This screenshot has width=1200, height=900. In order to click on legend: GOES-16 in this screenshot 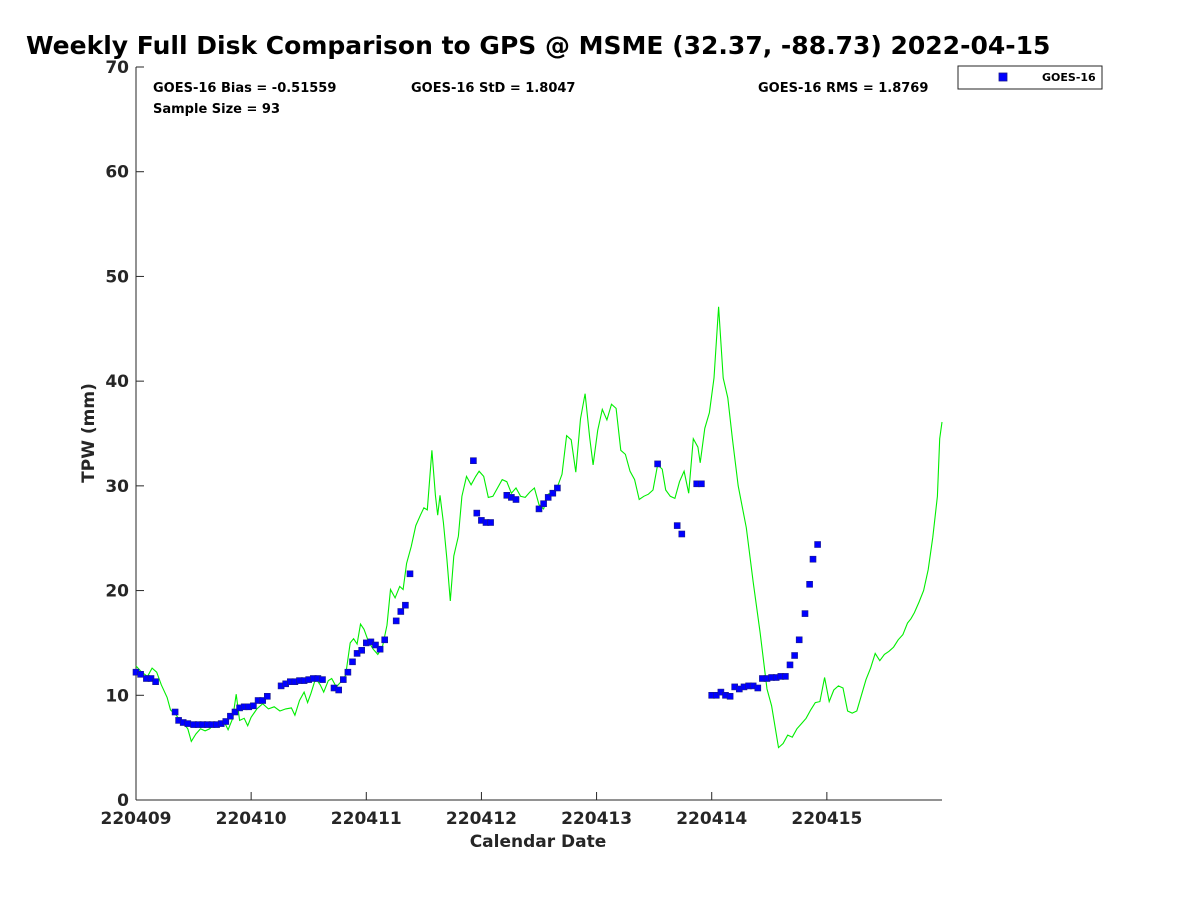, I will do `click(1030, 77)`.